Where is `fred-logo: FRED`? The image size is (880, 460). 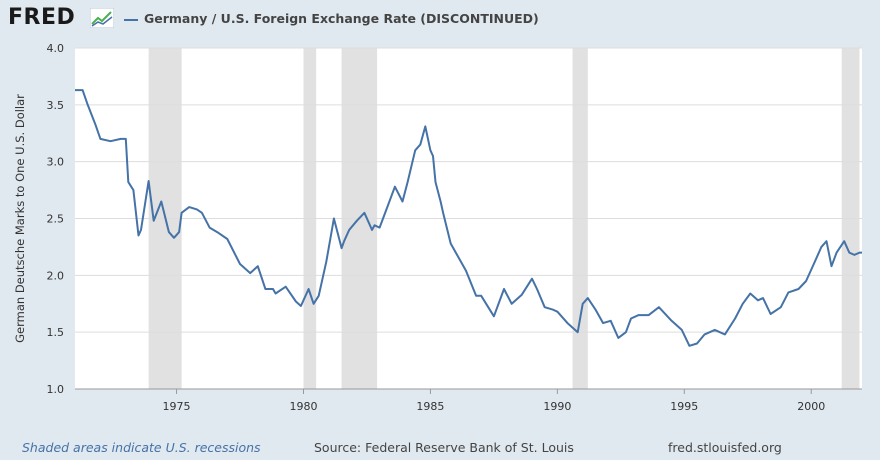 fred-logo: FRED is located at coordinates (42, 17).